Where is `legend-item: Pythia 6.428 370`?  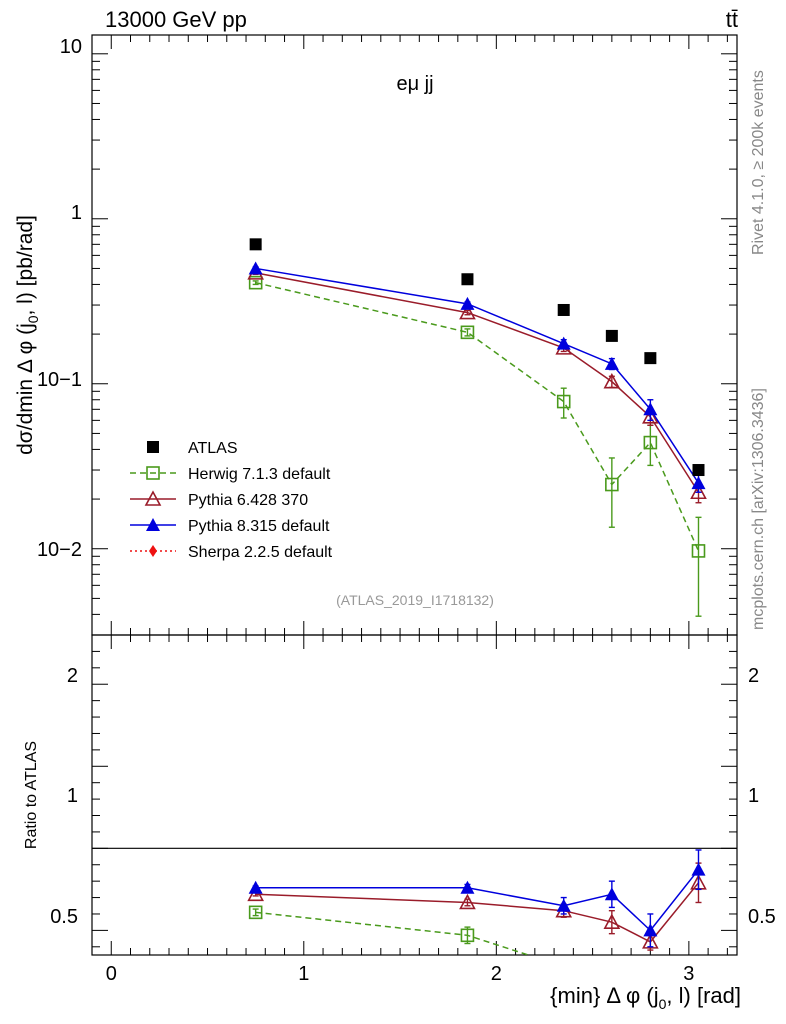 legend-item: Pythia 6.428 370 is located at coordinates (219, 499).